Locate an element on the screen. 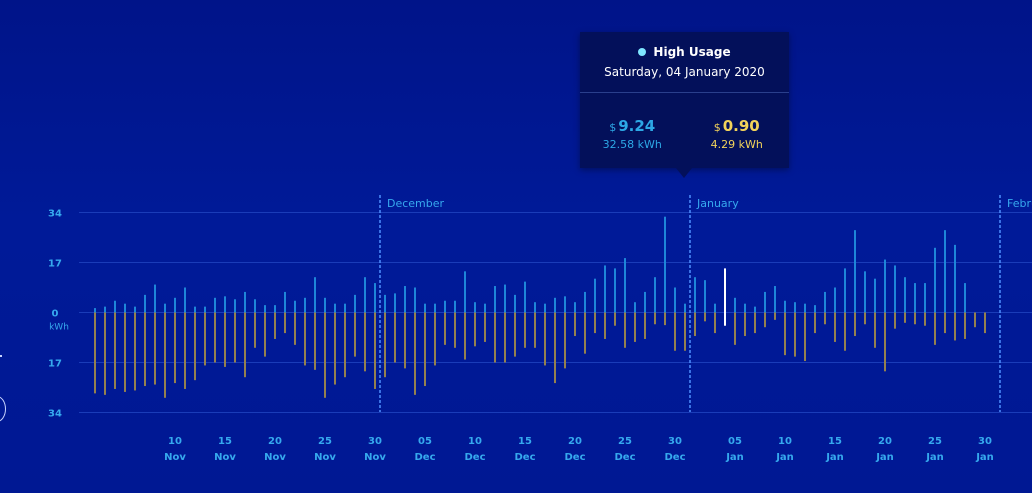 This screenshot has height=493, width=1032. tooltip-title-row: High Usage is located at coordinates (684, 45).